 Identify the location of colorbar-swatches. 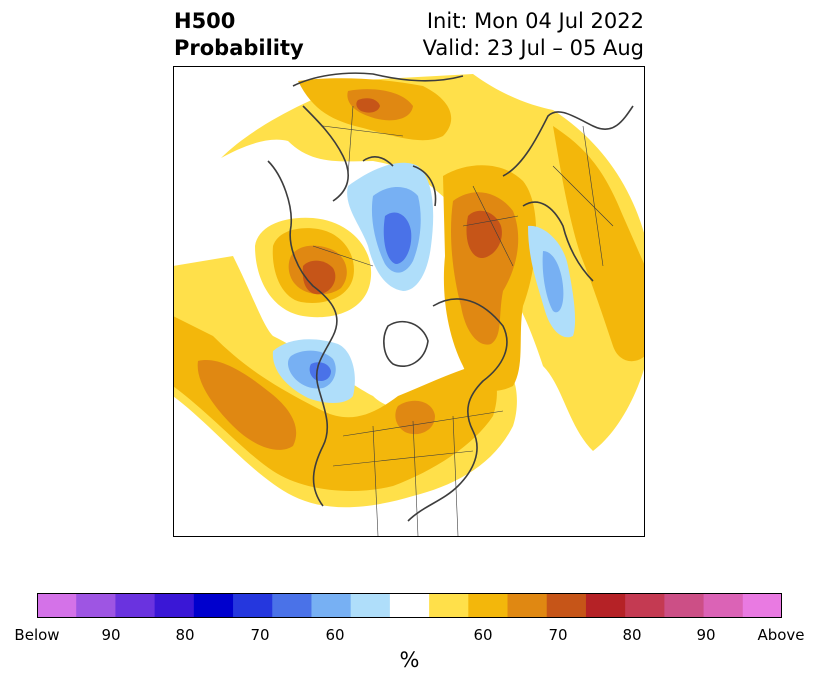
(410, 605).